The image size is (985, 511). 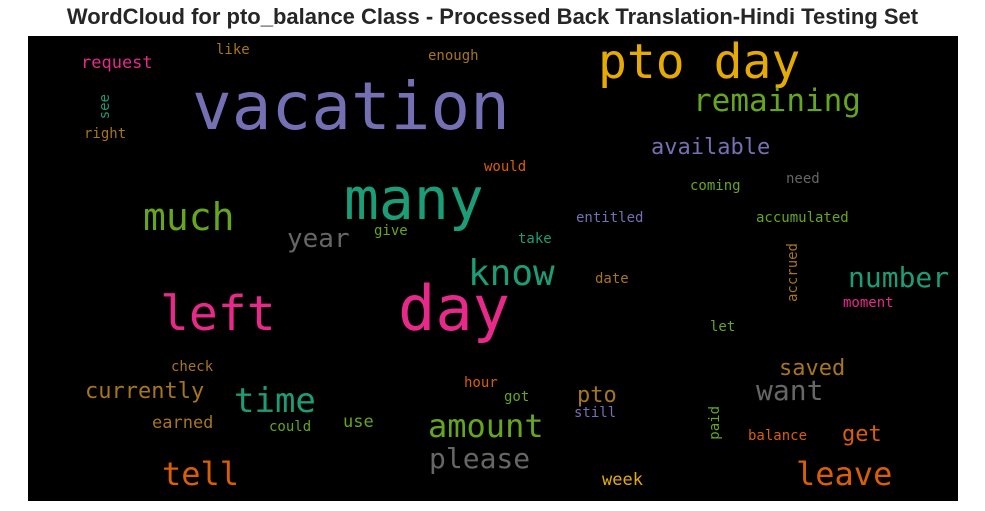 What do you see at coordinates (290, 427) in the screenshot?
I see `word-could: could` at bounding box center [290, 427].